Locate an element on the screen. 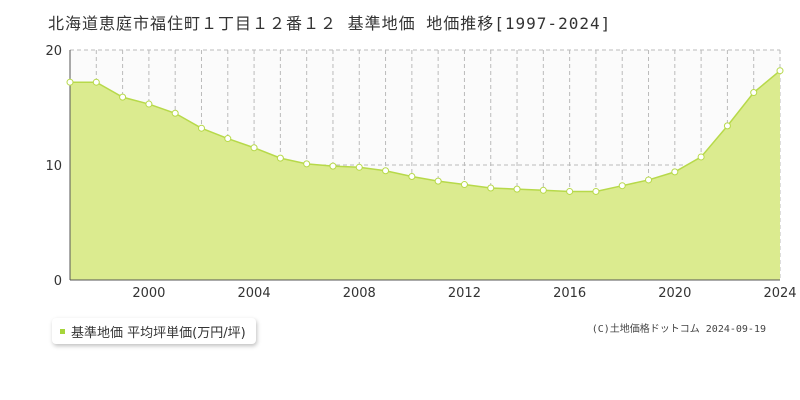 This screenshot has height=400, width=800. copyright-credit: (C)土地価格ドットコム 2024-09-19 is located at coordinates (678, 329).